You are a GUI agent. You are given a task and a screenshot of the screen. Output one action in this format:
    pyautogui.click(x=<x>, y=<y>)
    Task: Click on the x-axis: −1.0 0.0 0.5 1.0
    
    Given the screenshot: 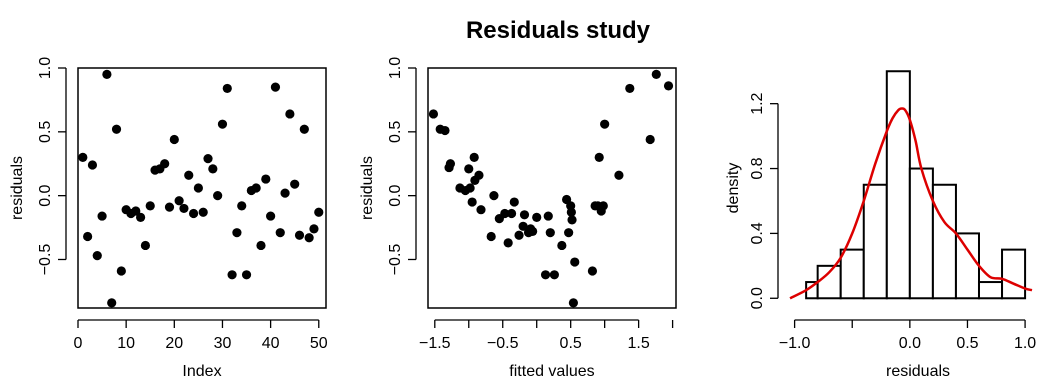 What is the action you would take?
    pyautogui.click(x=907, y=335)
    